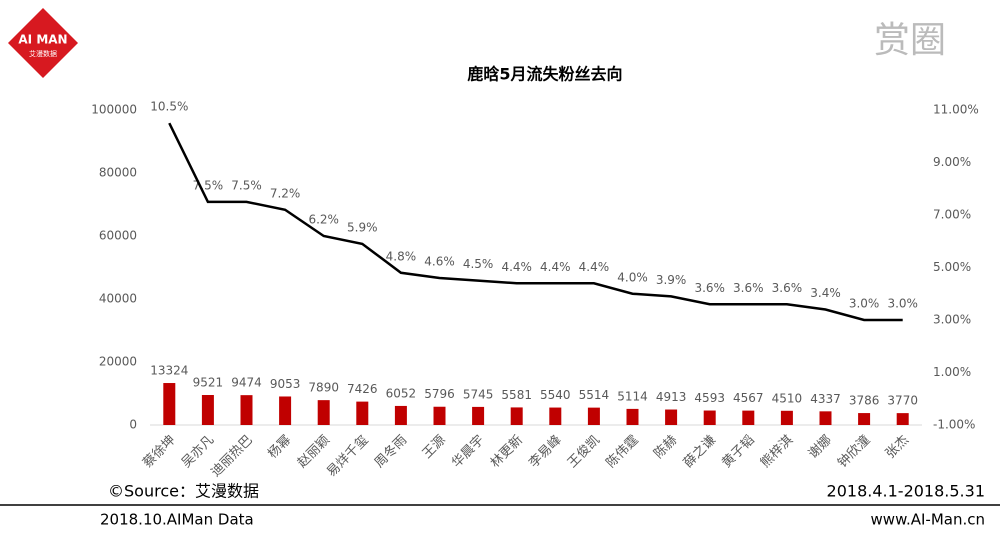 The width and height of the screenshot is (1000, 536). Describe the element at coordinates (169, 371) in the screenshot. I see `bar-value-label: 13324` at that location.